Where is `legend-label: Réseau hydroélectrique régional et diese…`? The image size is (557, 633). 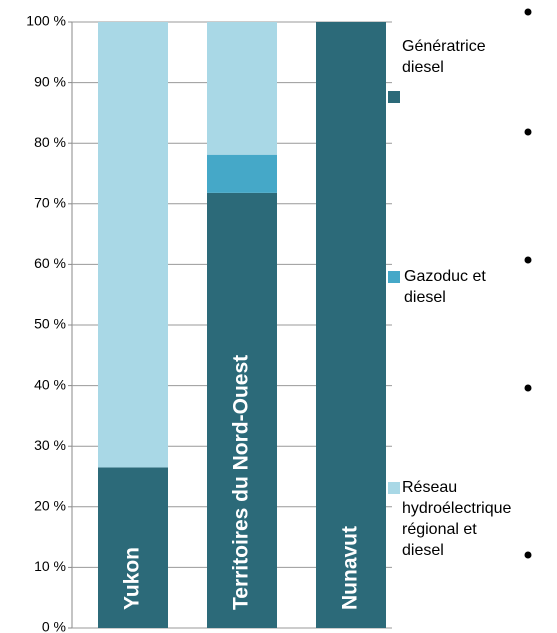
legend-label: Réseau hydroélectrique régional et diese… is located at coordinates (457, 519).